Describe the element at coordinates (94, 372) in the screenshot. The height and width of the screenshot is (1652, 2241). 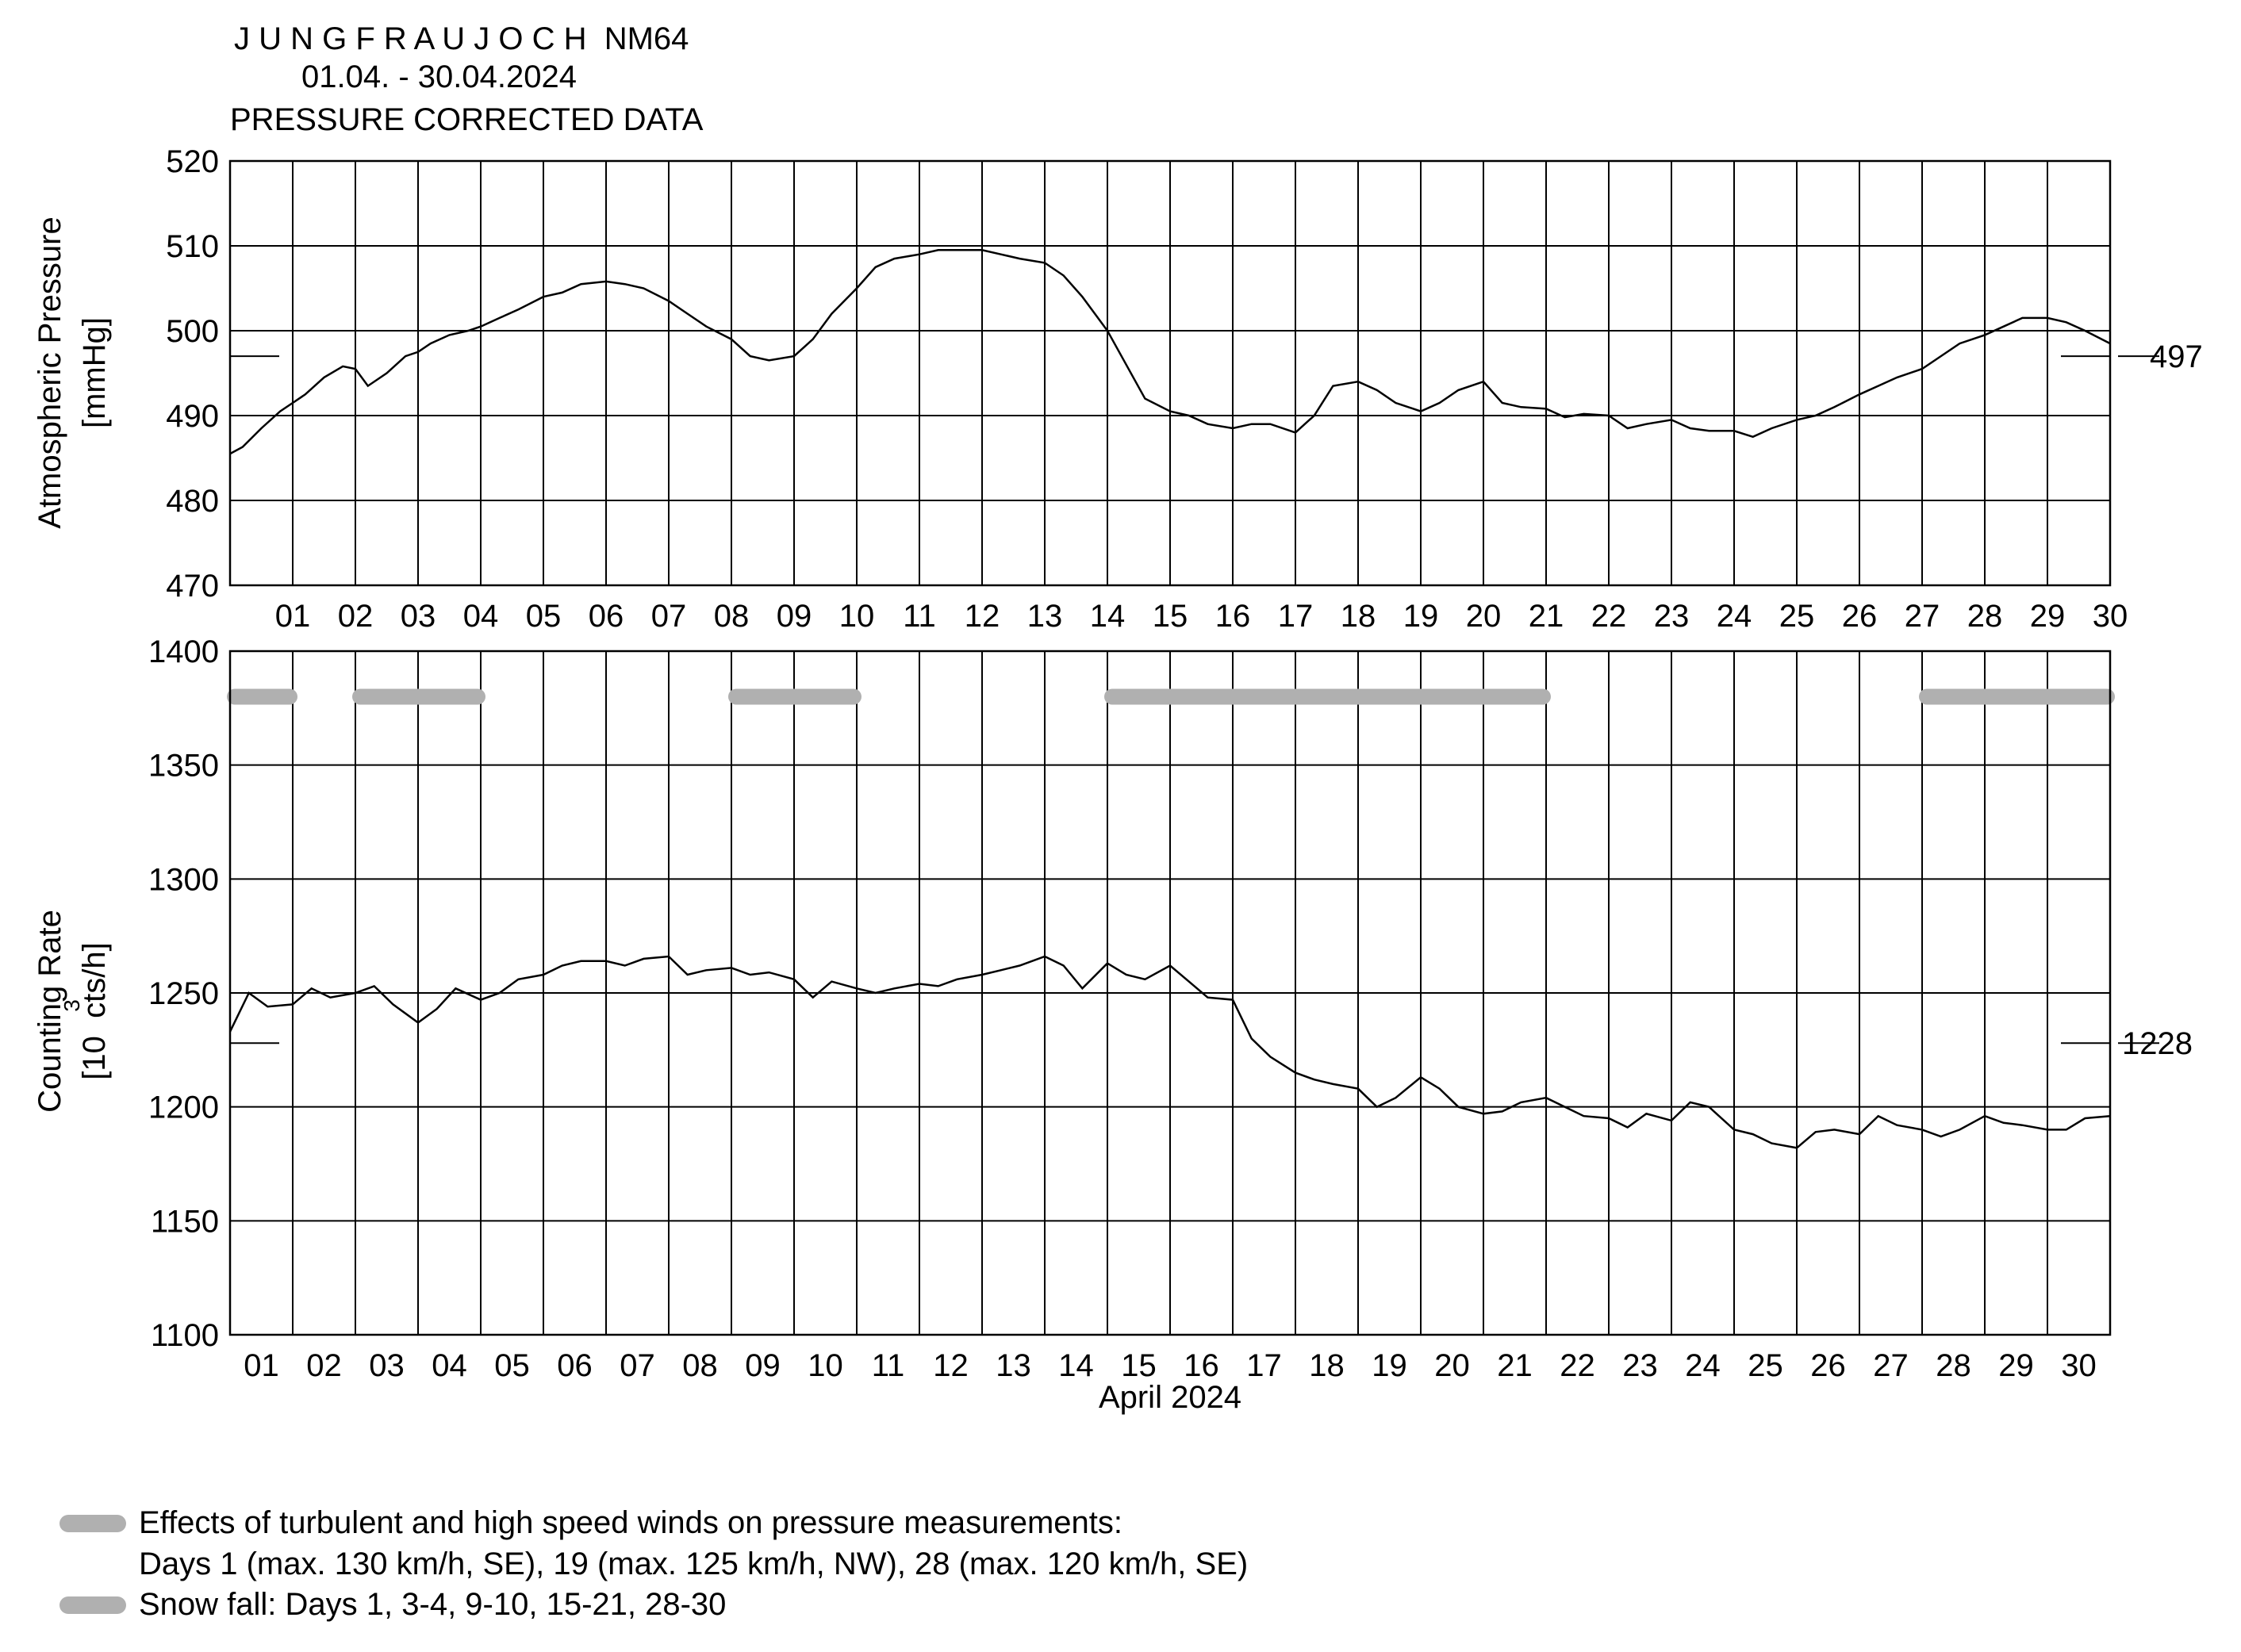
I see `pressure-ylabel-line2: [mmHg]` at that location.